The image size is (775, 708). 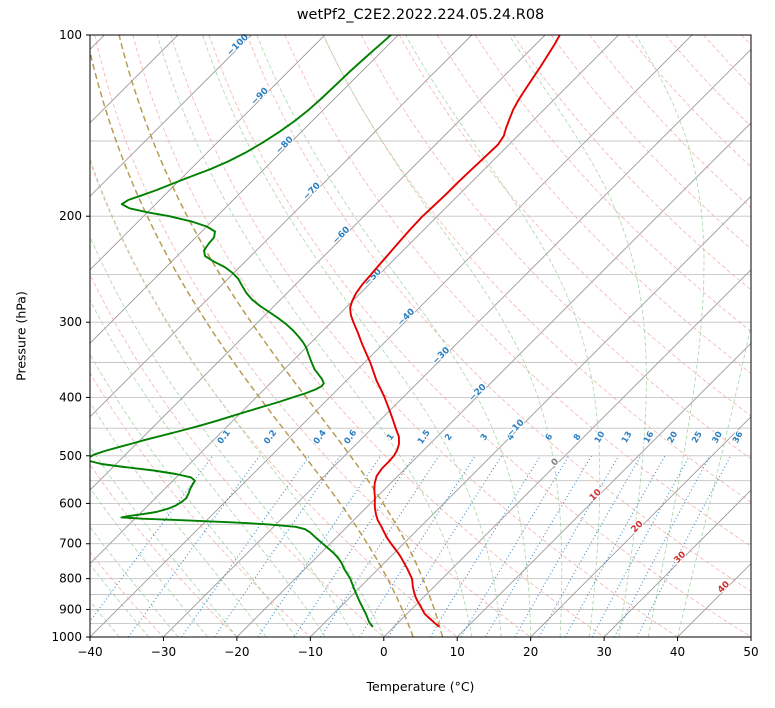 I want to click on y-axis-ticks: 100 200 300 400 500 600 700 800 900 1000, so click(x=70, y=336).